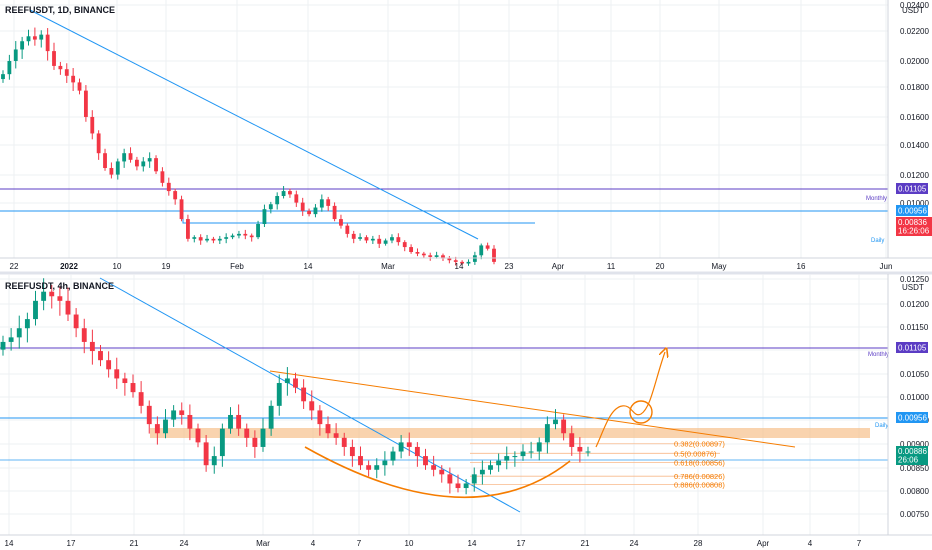 This screenshot has height=550, width=932. I want to click on projection-circle, so click(641, 412).